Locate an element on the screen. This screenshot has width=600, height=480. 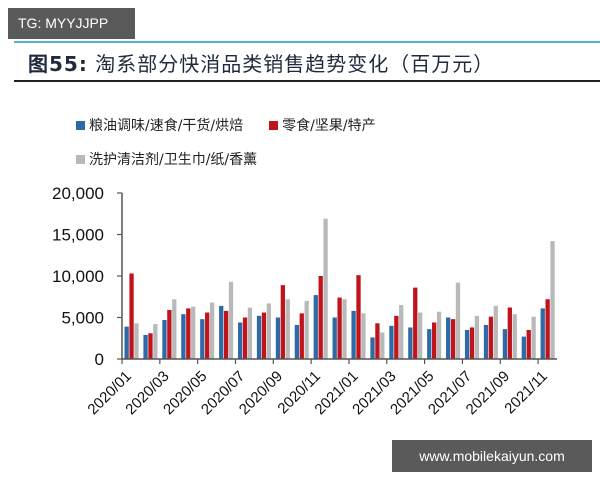
y-axis: 0 5,000 10,000 15,000 20,000 is located at coordinates (87, 276).